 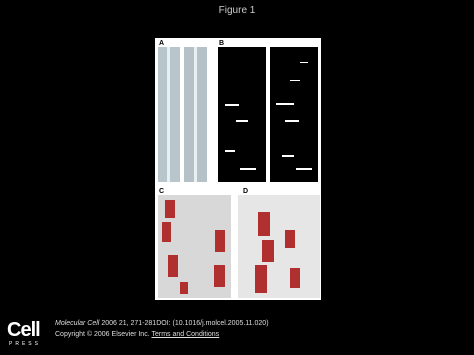 I want to click on journal: Molecular Cell, so click(x=77, y=323).